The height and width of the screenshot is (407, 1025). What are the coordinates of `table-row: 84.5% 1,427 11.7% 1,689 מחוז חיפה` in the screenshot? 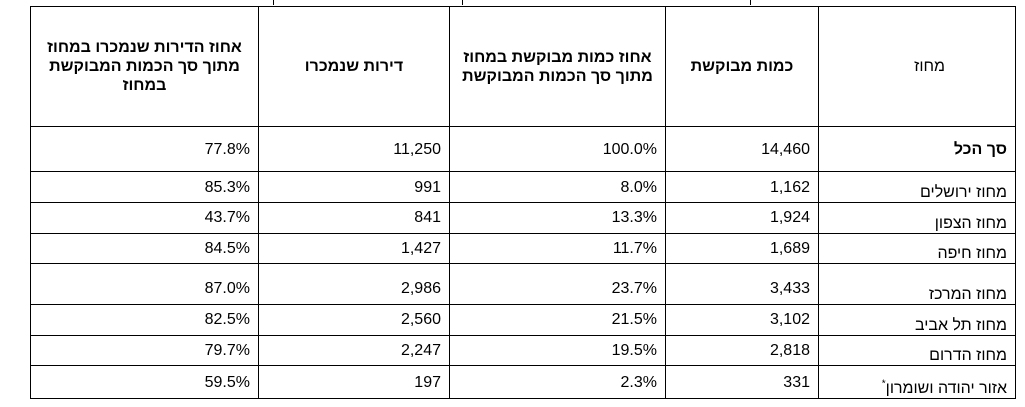 It's located at (523, 248).